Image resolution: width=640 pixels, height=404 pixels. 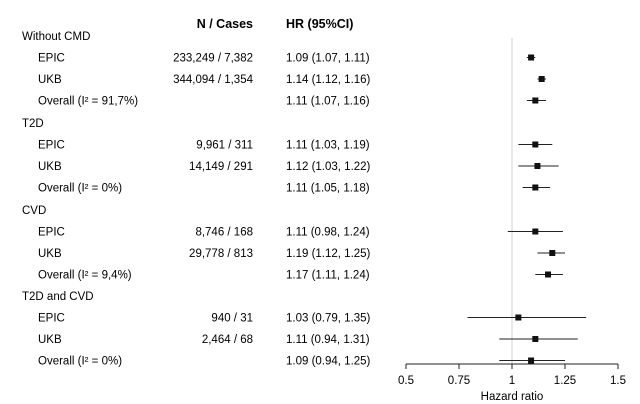 What do you see at coordinates (328, 233) in the screenshot?
I see `row-hr-text: 1.11 (0.98, 1.24)` at bounding box center [328, 233].